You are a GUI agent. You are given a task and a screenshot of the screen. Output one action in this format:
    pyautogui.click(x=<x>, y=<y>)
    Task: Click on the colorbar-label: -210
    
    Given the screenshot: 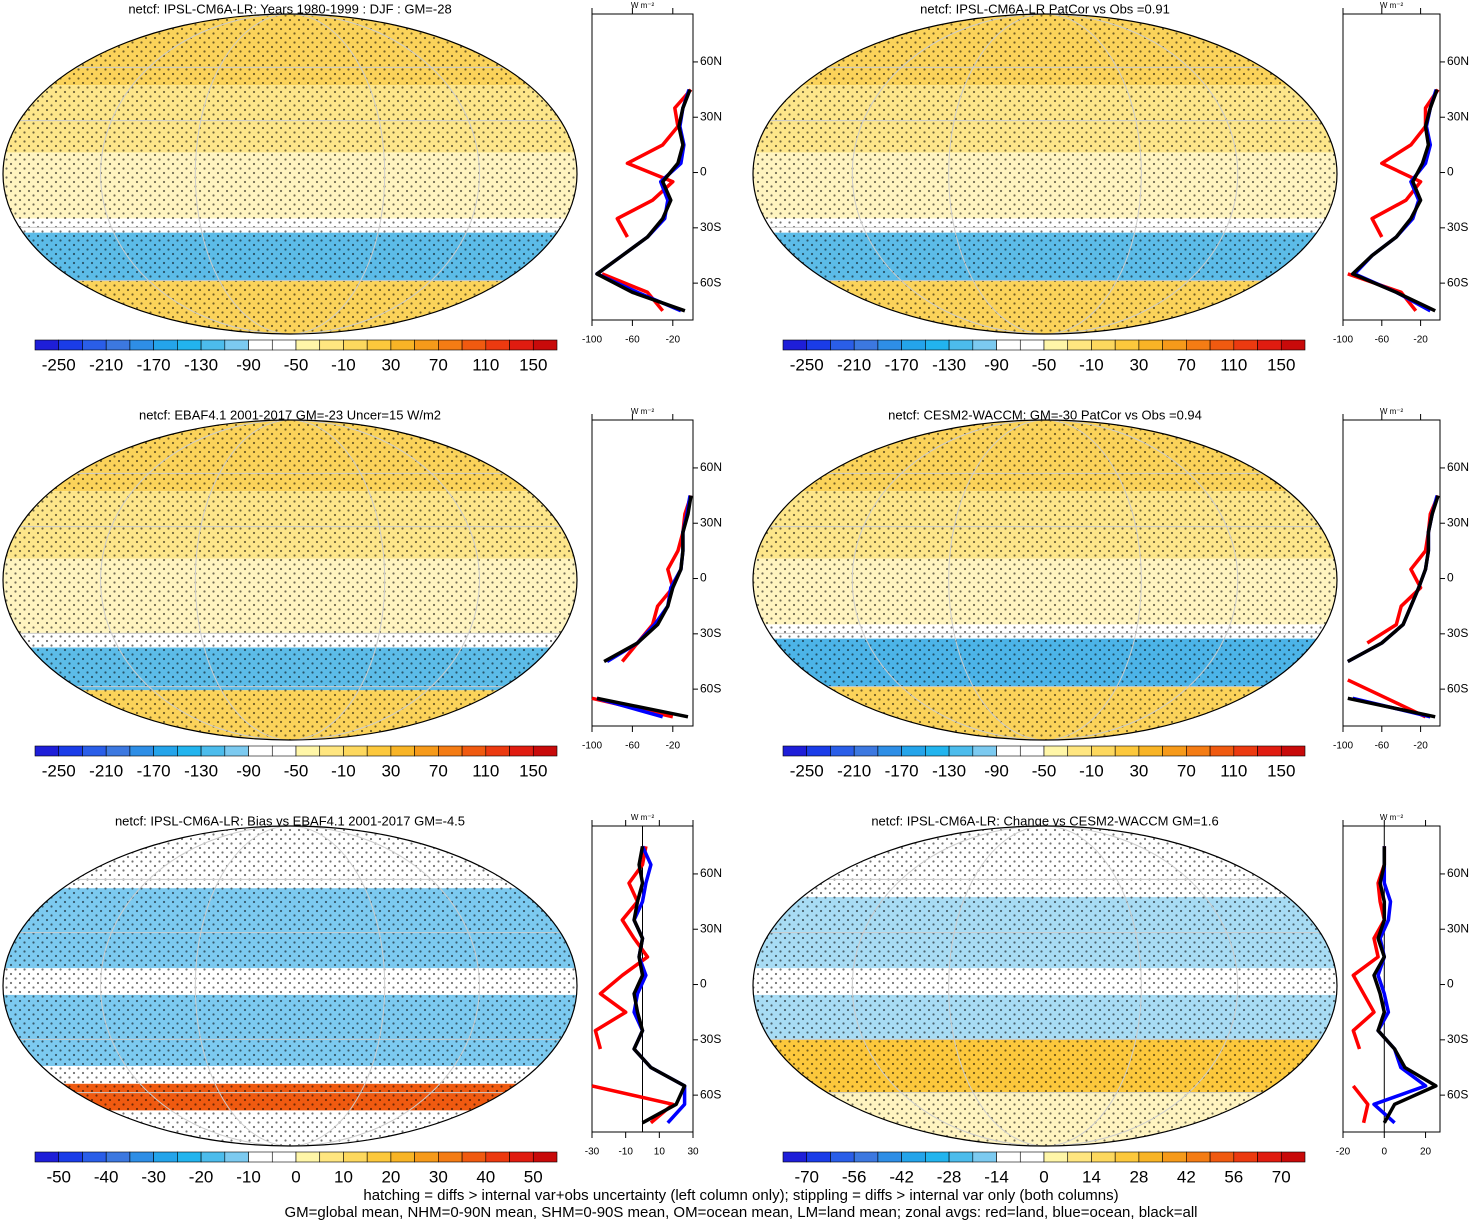 What is the action you would take?
    pyautogui.click(x=106, y=364)
    